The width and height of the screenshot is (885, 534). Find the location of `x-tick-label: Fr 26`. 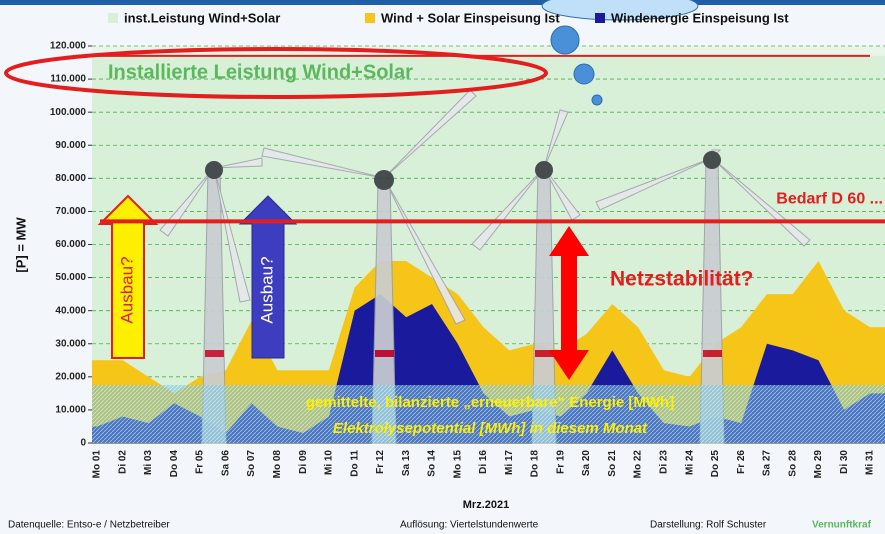

x-tick-label: Fr 26 is located at coordinates (741, 462).